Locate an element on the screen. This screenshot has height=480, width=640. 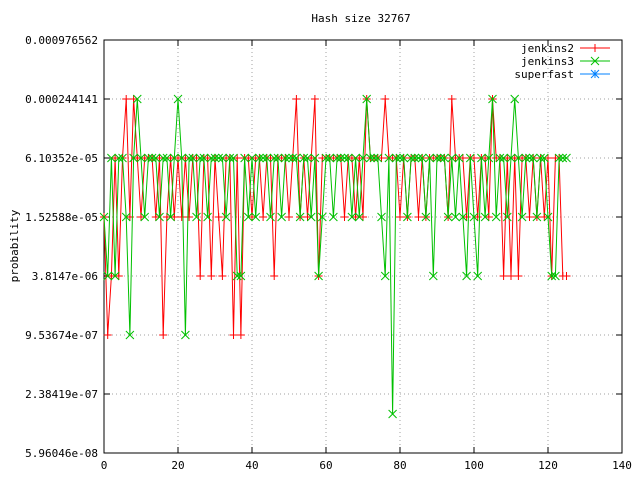
y-tick-label: 0.000244141 is located at coordinates (61, 99).